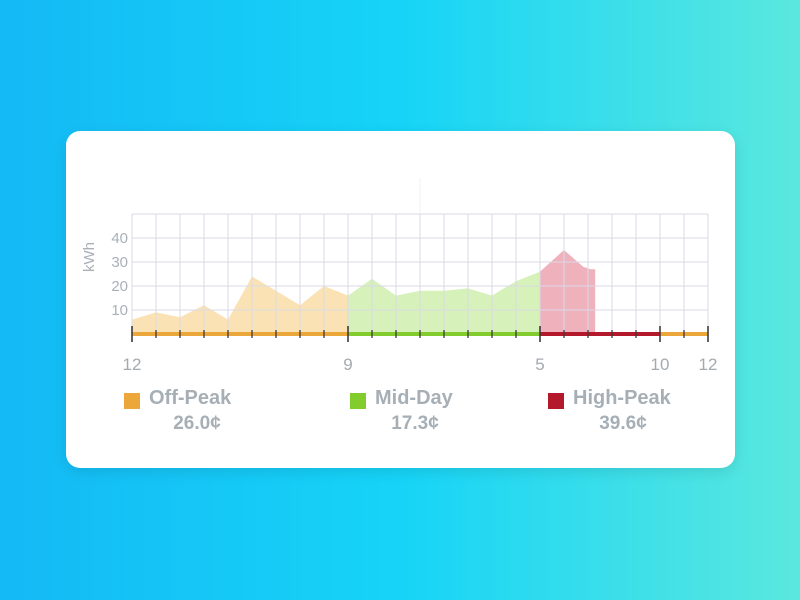 The width and height of the screenshot is (800, 600). Describe the element at coordinates (119, 238) in the screenshot. I see `y-tick-label: 40` at that location.